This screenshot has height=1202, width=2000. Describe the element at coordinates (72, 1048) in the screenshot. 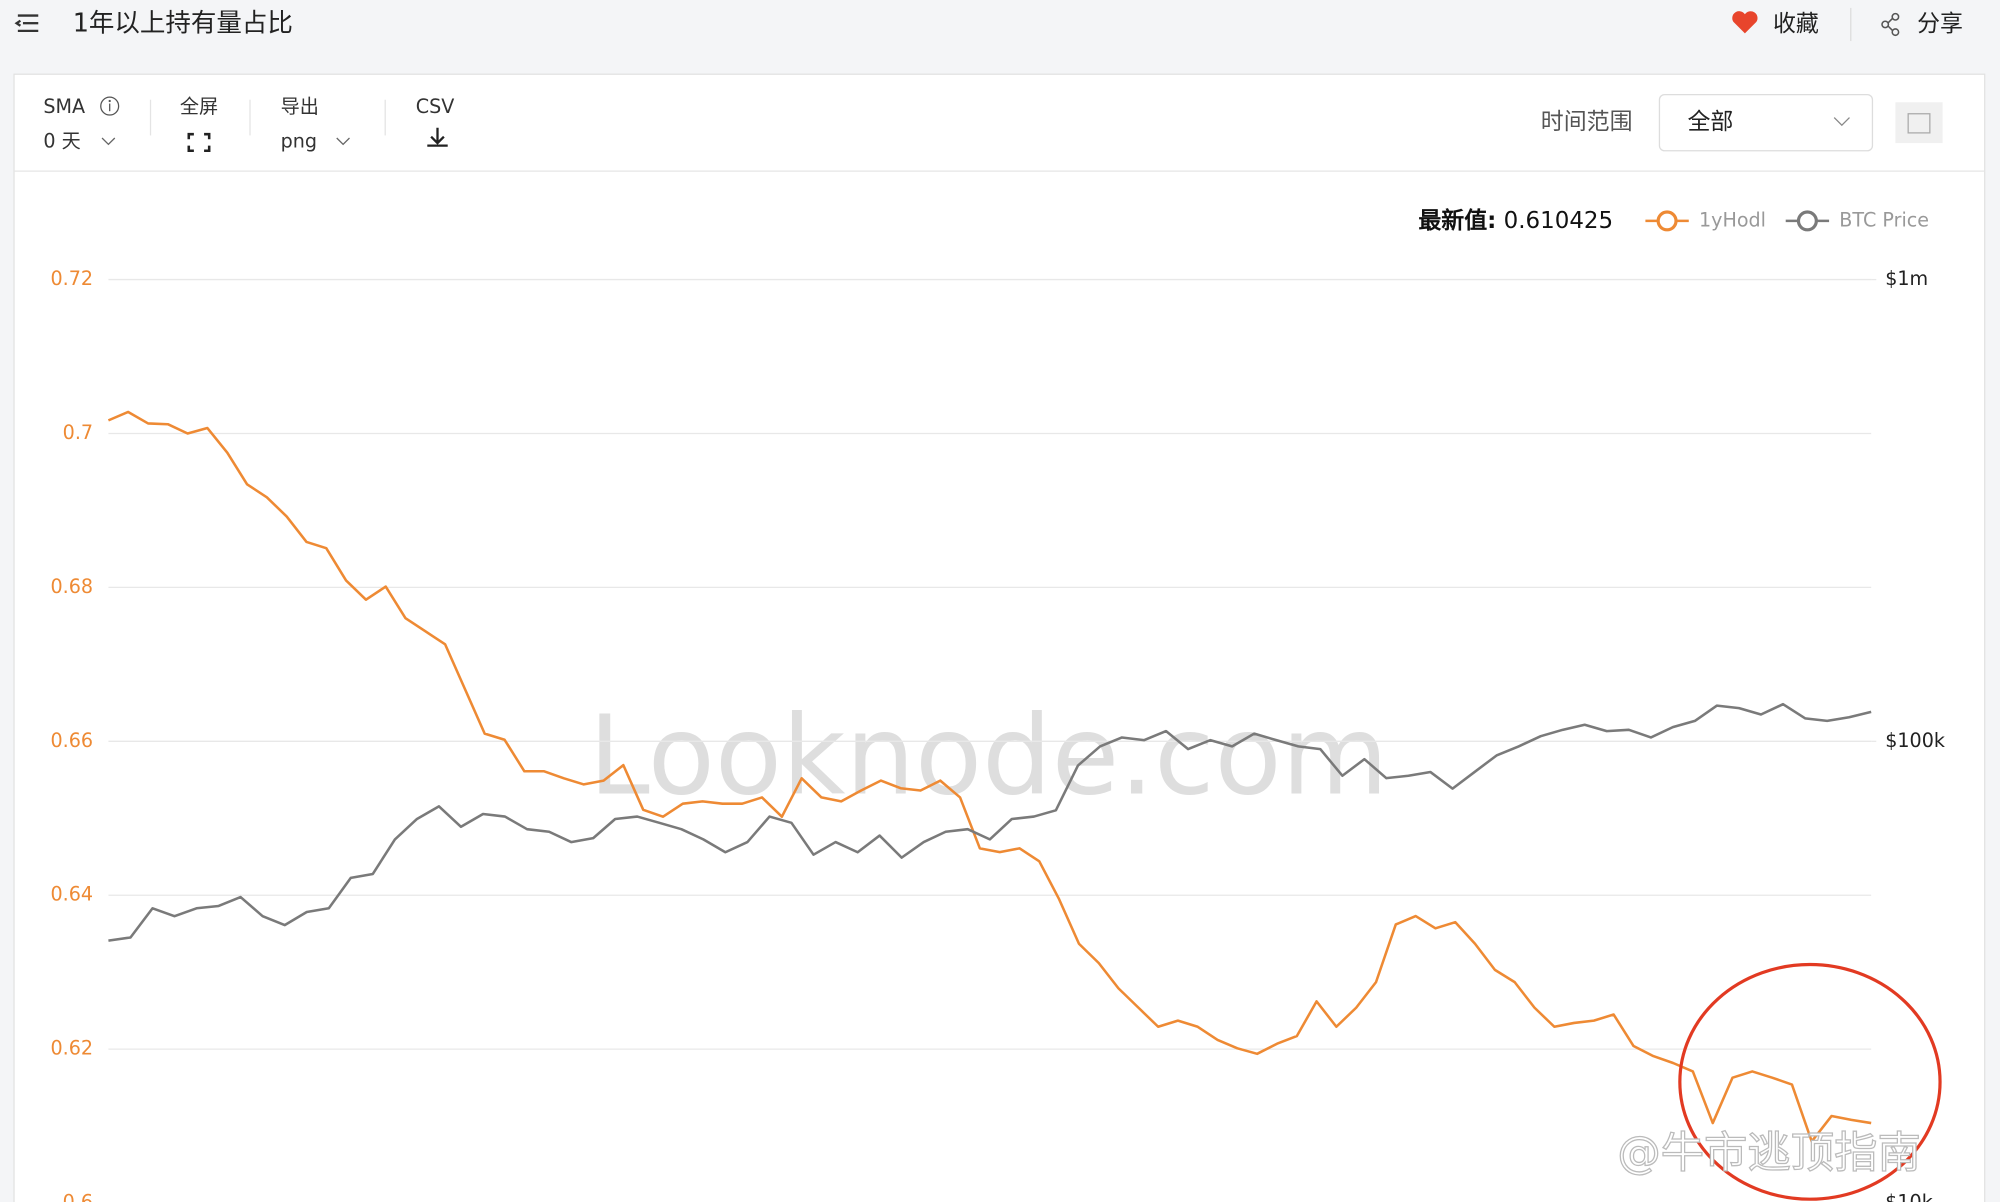

I see `y-tick-label: 0.62` at that location.